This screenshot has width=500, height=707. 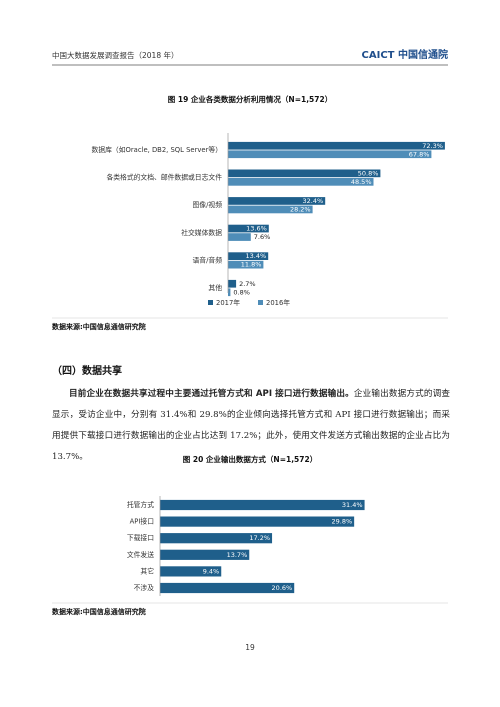 I want to click on category-label: 各类格式的文档、邮件数据或日志文件, so click(x=164, y=177).